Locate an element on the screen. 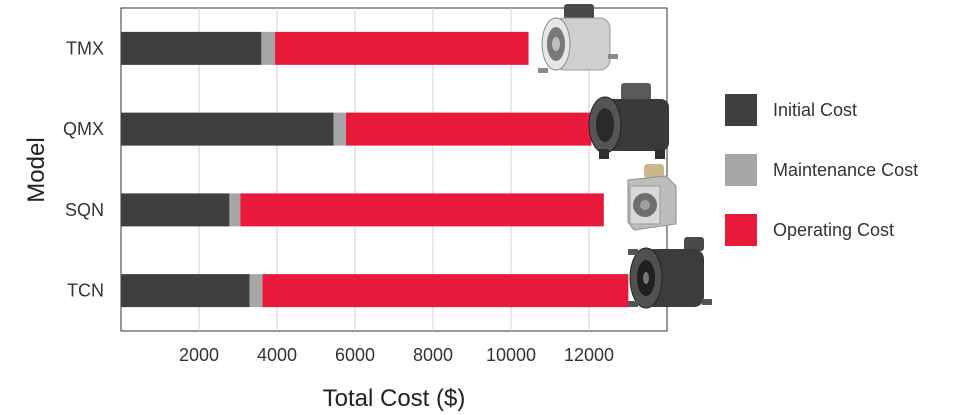  x-tick-label: 10000 is located at coordinates (511, 355).